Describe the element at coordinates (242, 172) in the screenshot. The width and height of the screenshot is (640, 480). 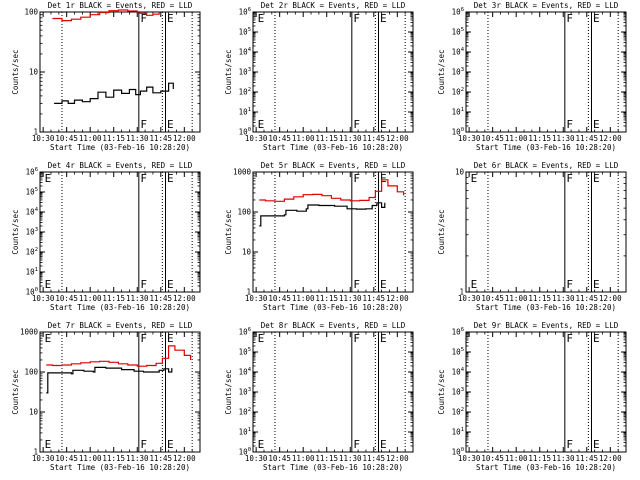
I see `y-tick-label: 1000` at that location.